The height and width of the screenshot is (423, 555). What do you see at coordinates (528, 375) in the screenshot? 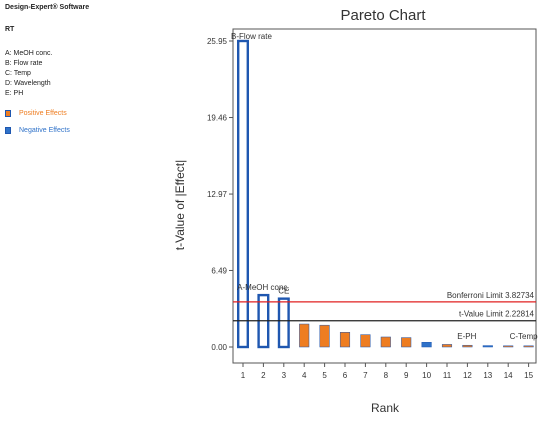
I see `x-tick-label: 15` at bounding box center [528, 375].